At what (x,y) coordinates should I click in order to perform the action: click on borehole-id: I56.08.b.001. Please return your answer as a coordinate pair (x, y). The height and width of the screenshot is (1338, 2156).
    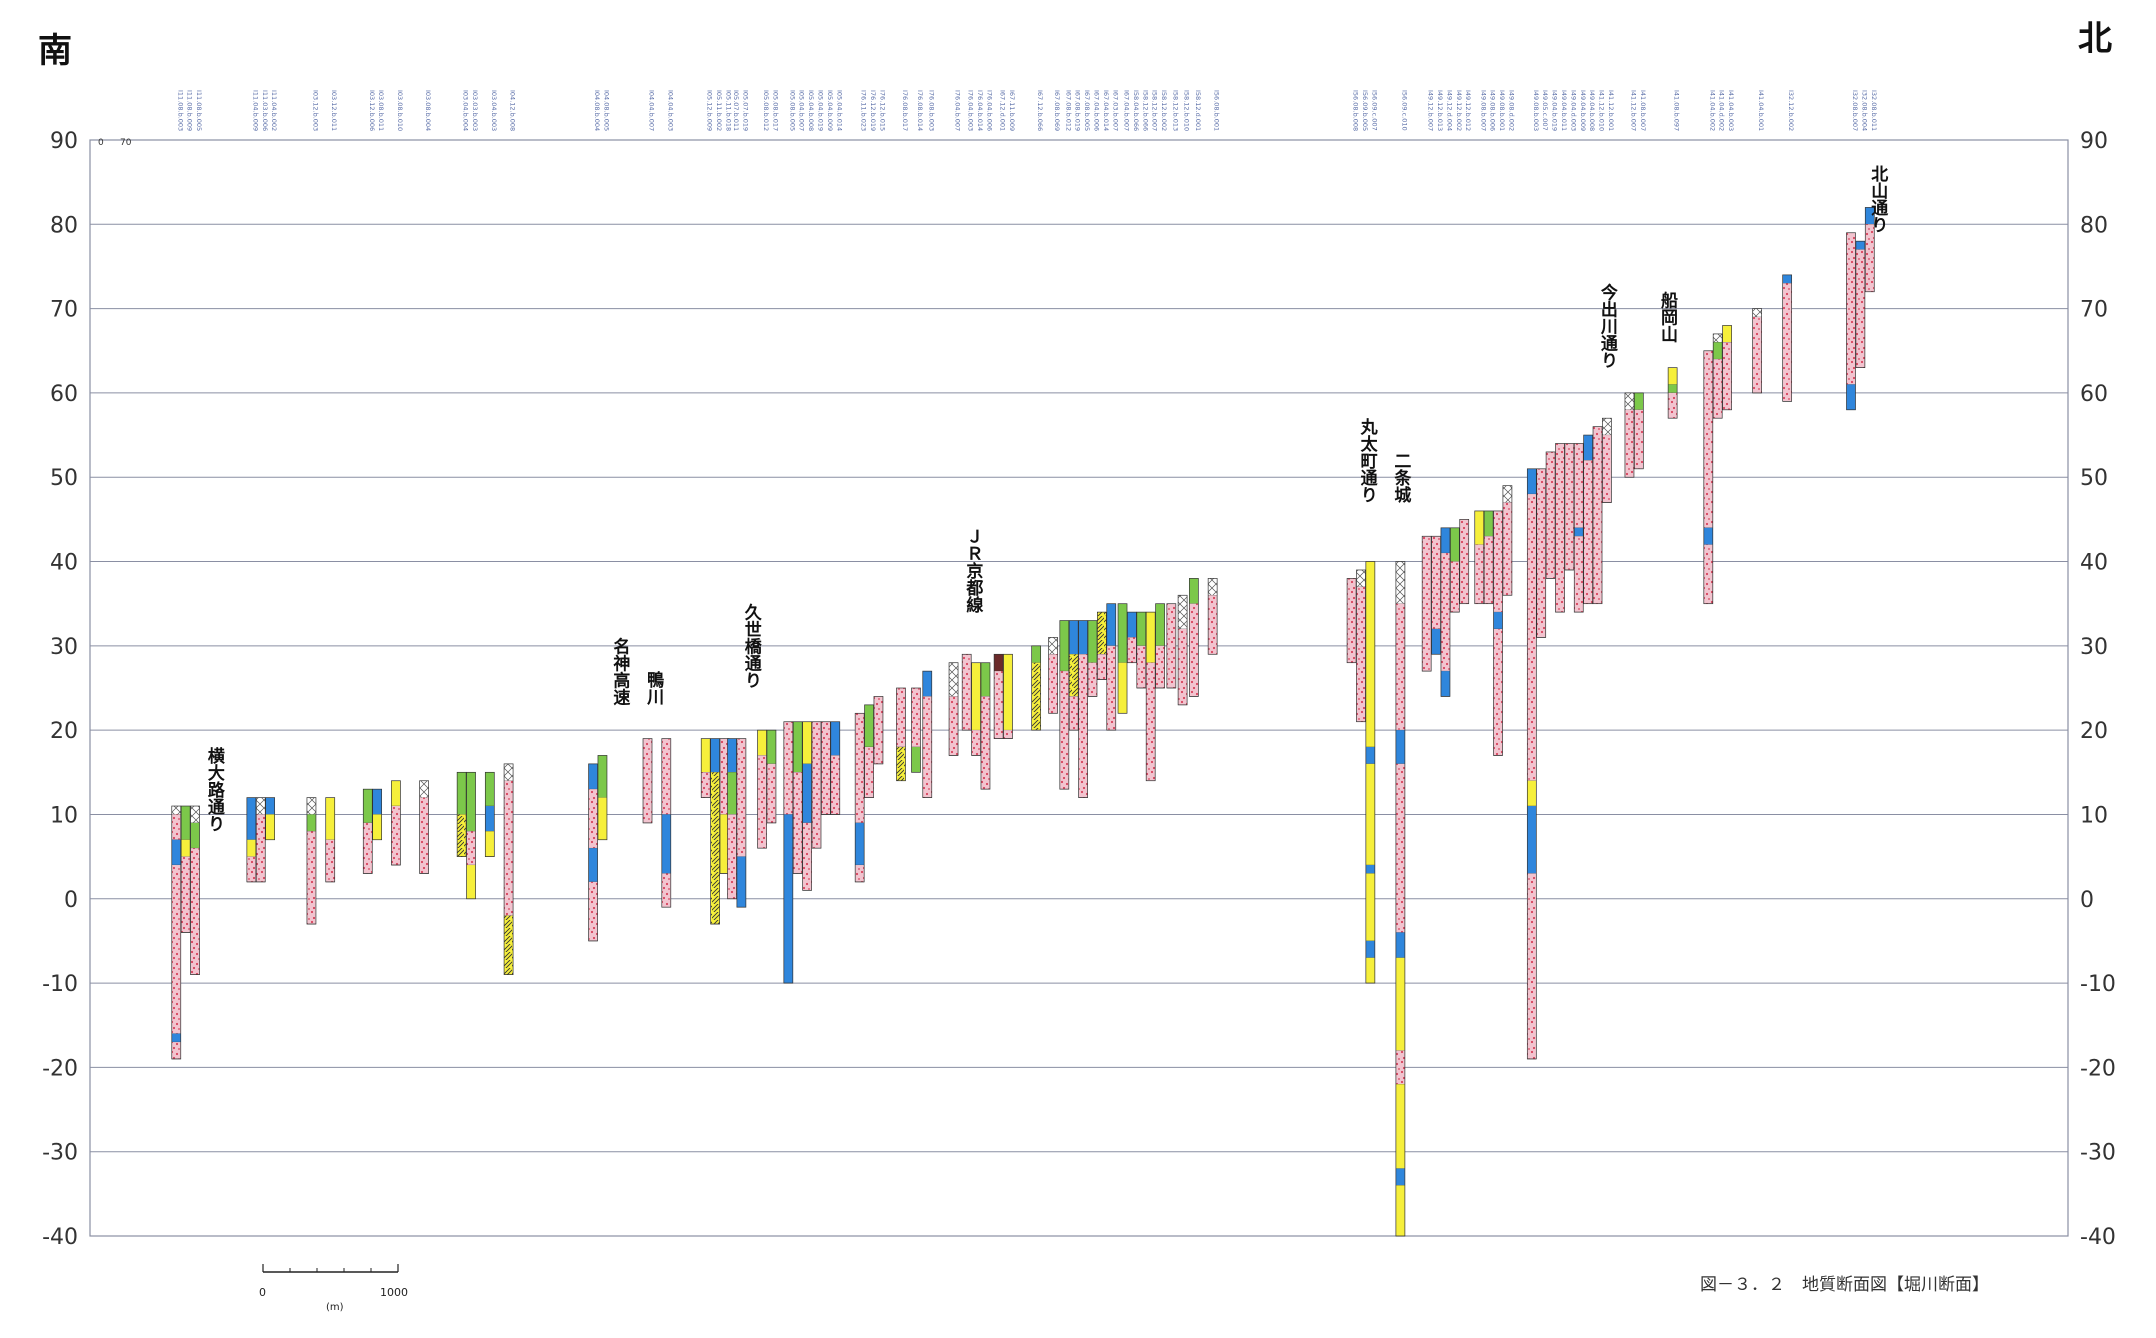
    Looking at the image, I should click on (1217, 110).